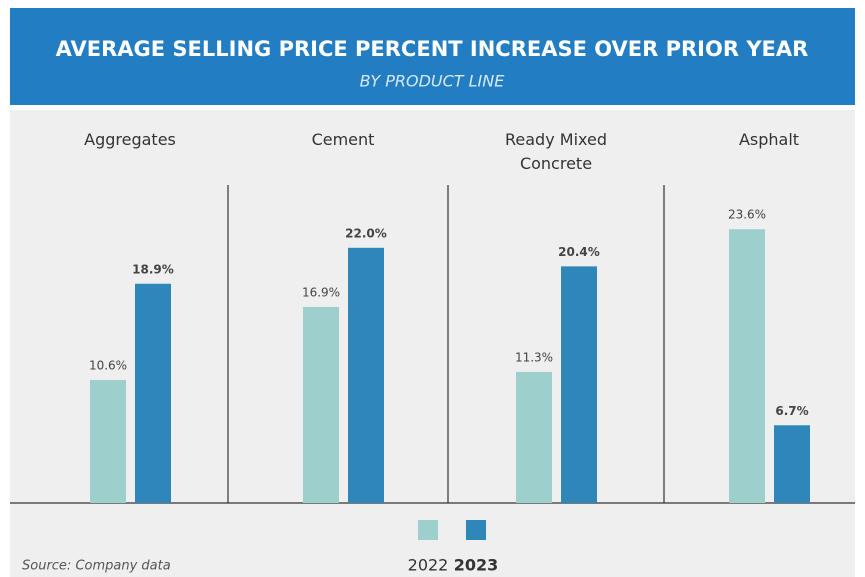  Describe the element at coordinates (579, 252) in the screenshot. I see `value-label: 20.4%` at that location.